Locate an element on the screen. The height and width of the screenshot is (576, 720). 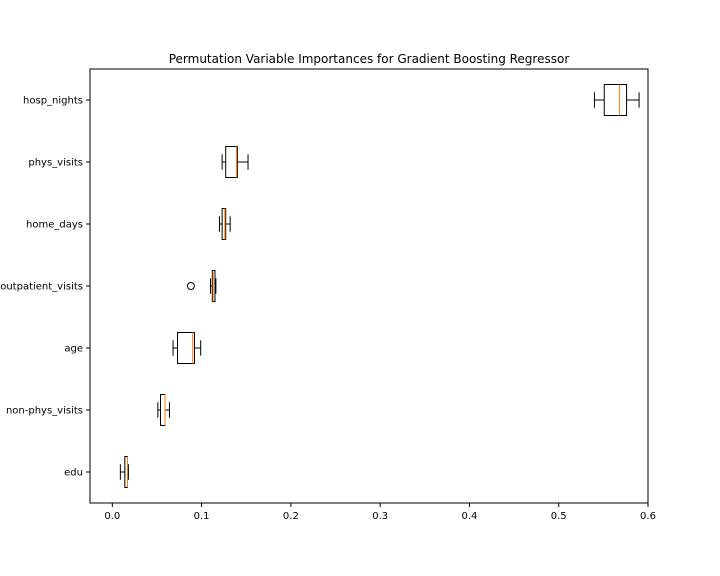
y-tick-label: phys_visits is located at coordinates (55, 163).